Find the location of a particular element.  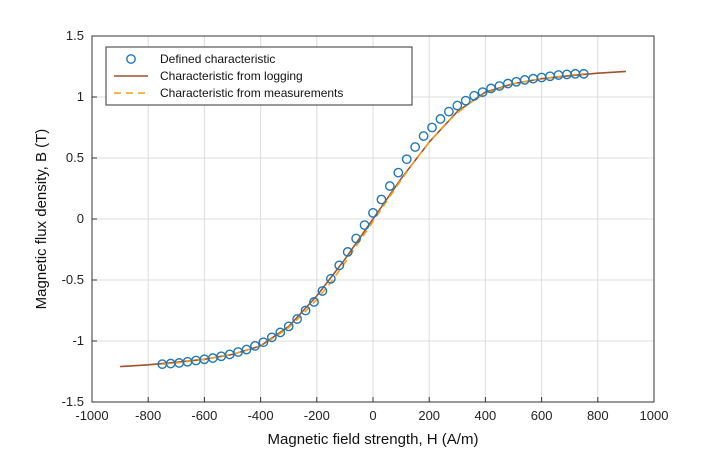

legend-marker-circle is located at coordinates (131, 59).